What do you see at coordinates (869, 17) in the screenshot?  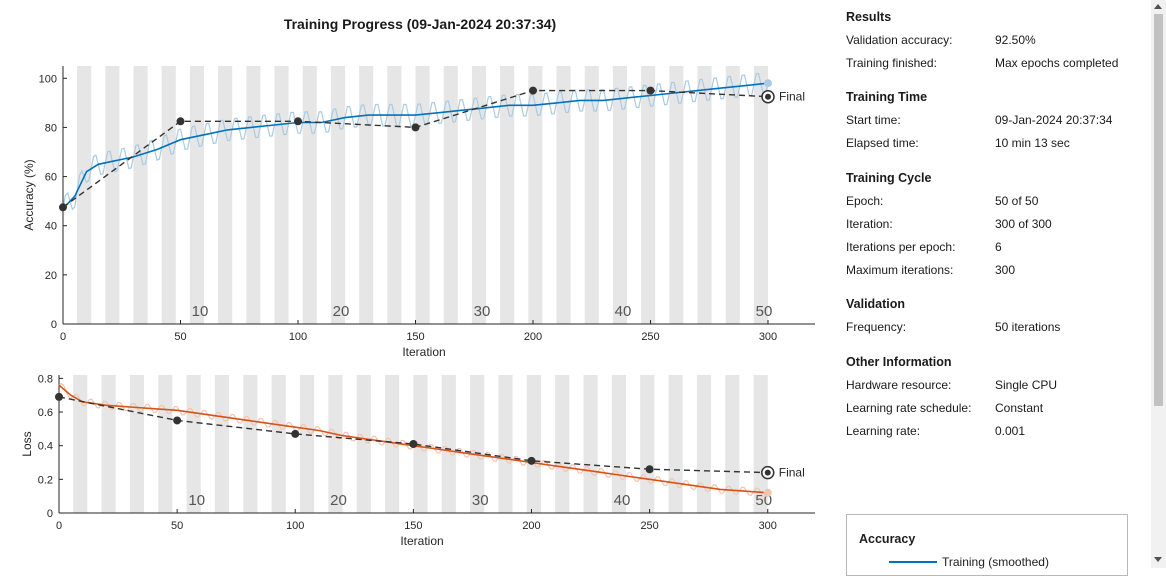 I see `results-heading: Results` at bounding box center [869, 17].